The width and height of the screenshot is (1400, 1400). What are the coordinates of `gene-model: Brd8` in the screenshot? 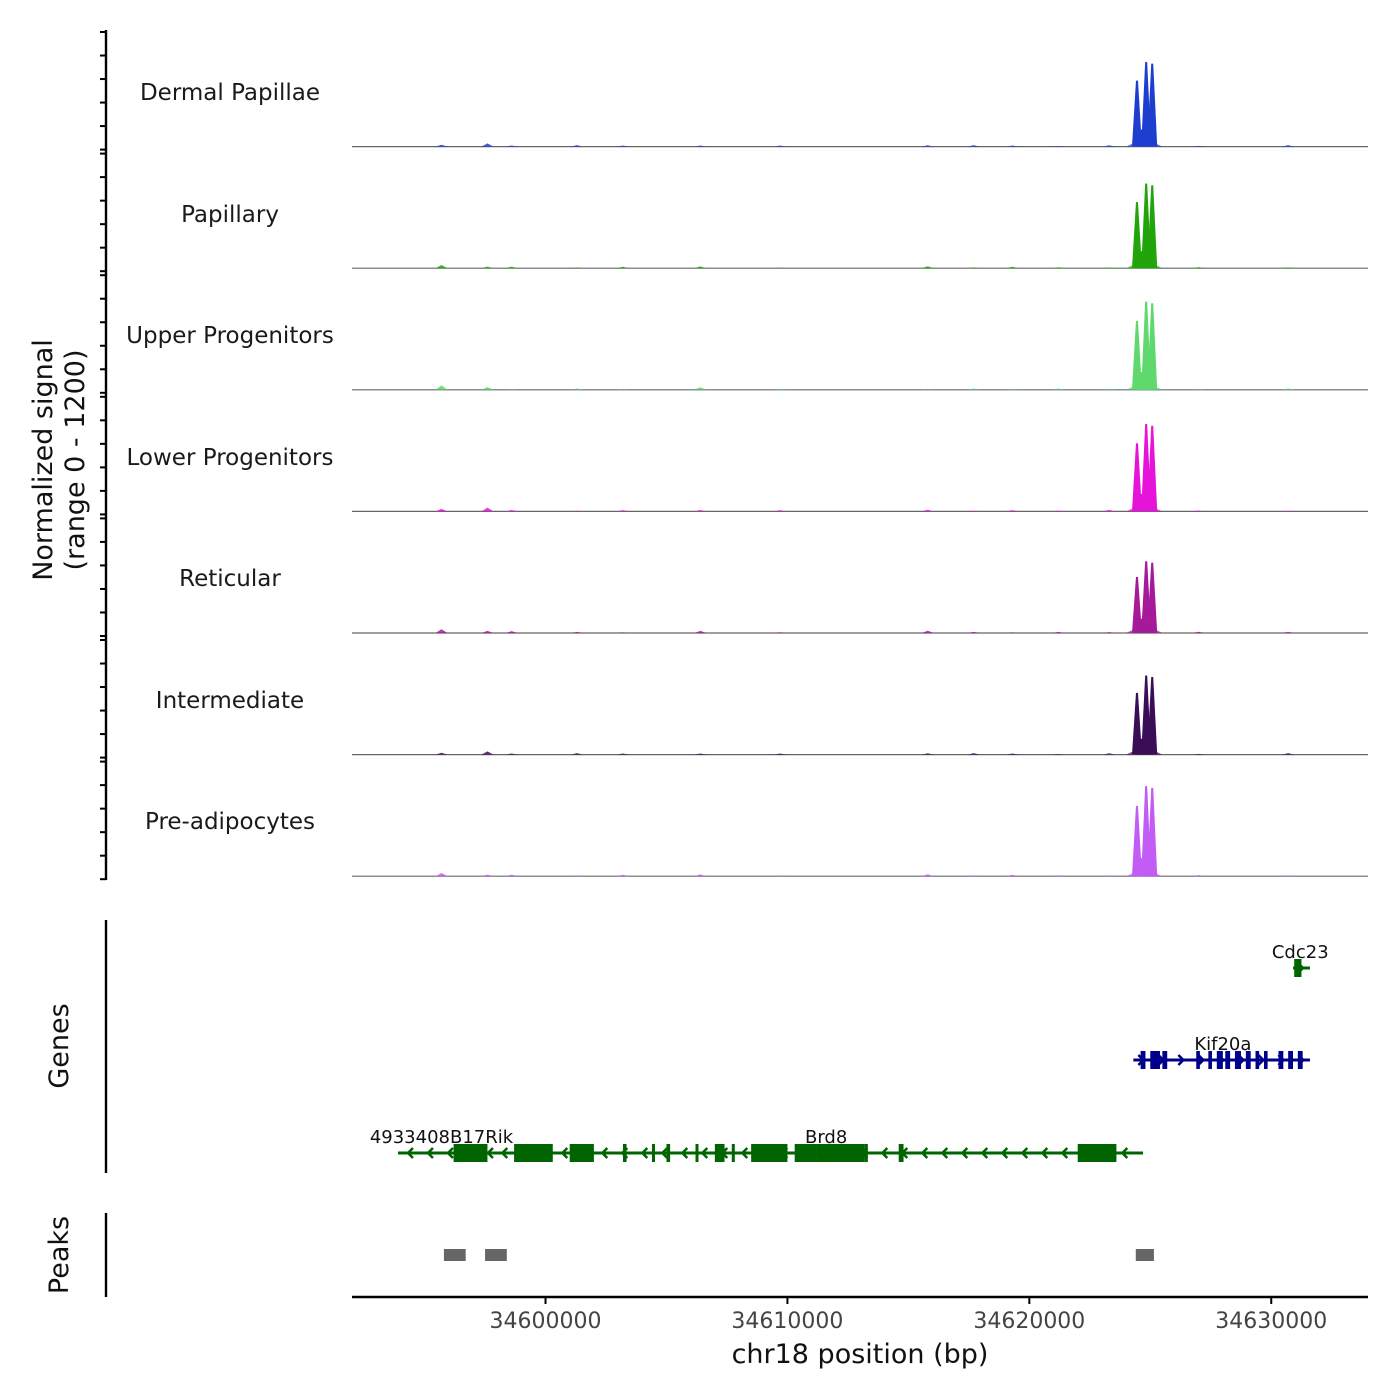 It's located at (818, 1144).